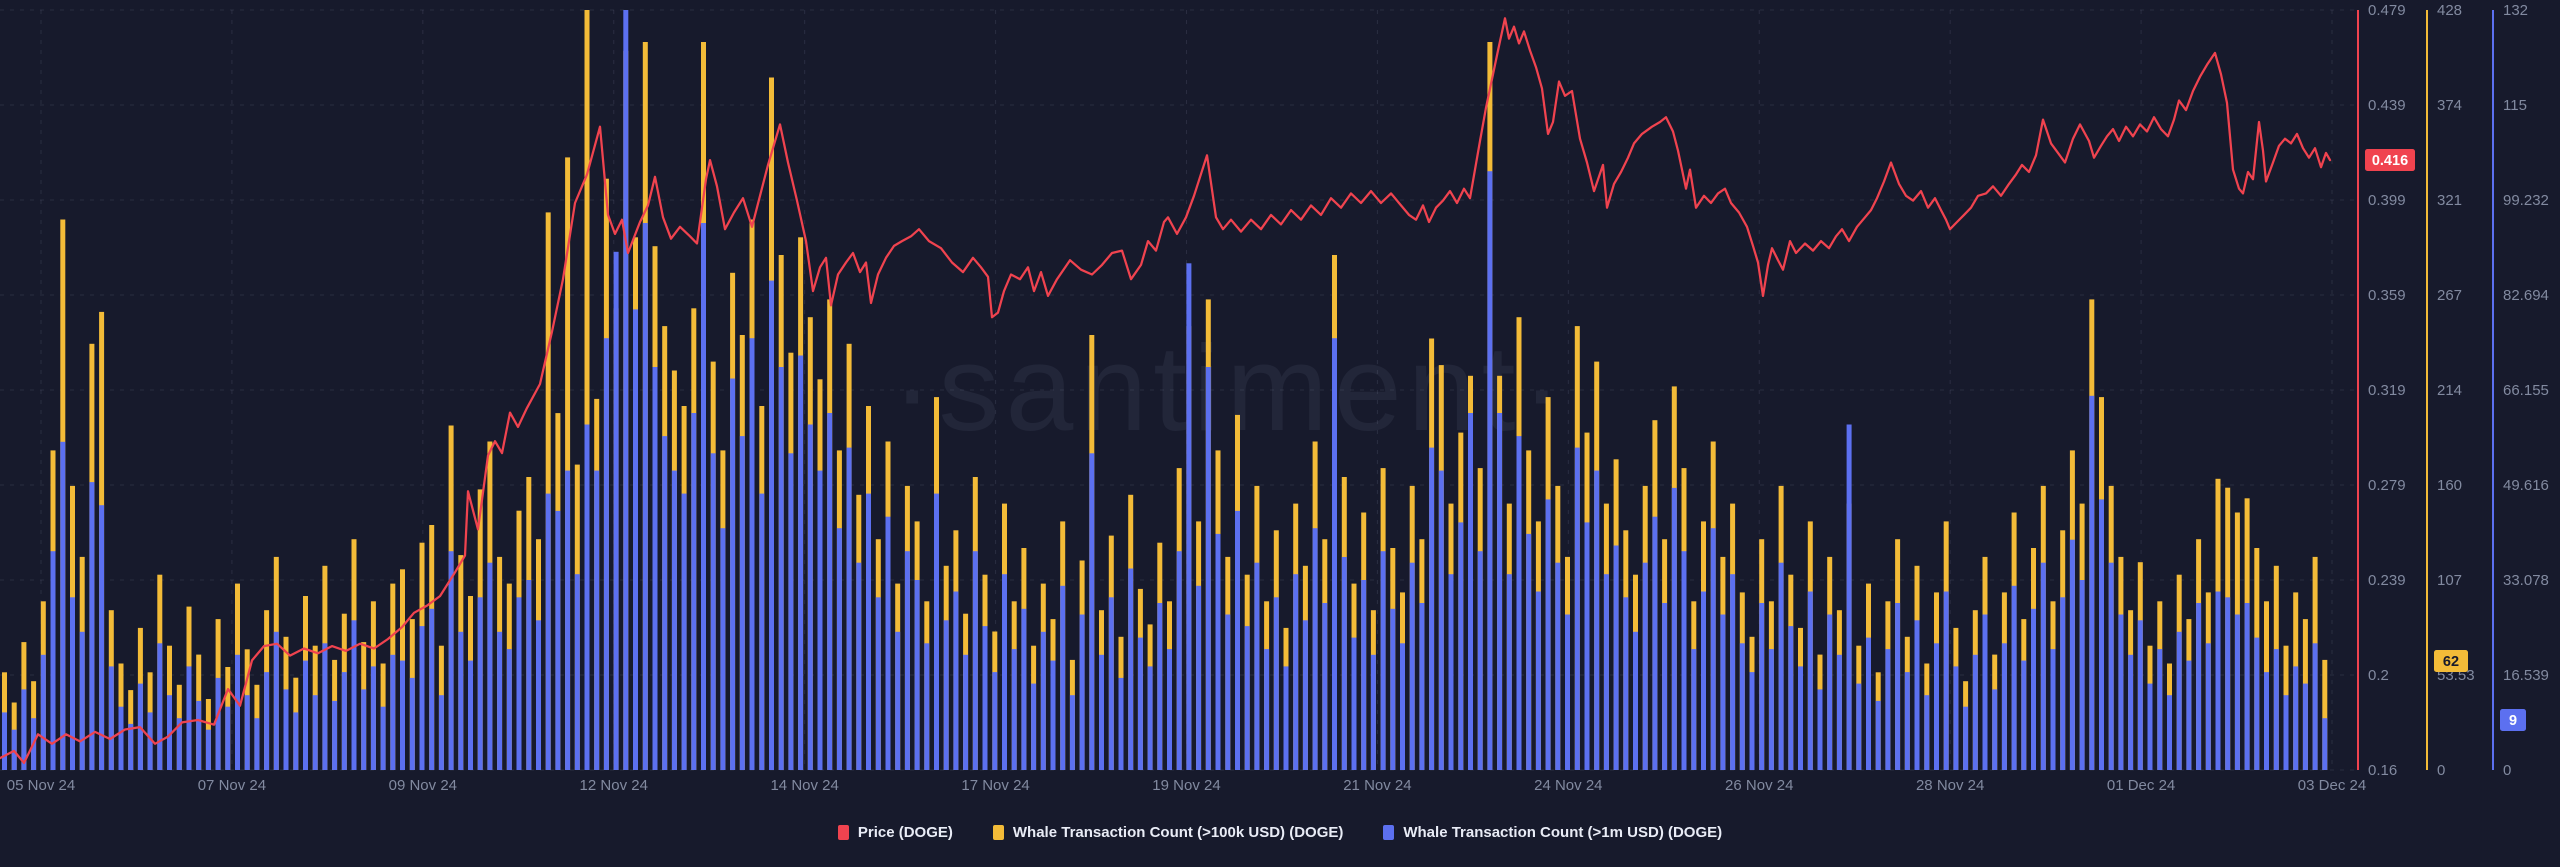 The width and height of the screenshot is (2560, 867). Describe the element at coordinates (2449, 200) in the screenshot. I see `svg-text: 321` at that location.